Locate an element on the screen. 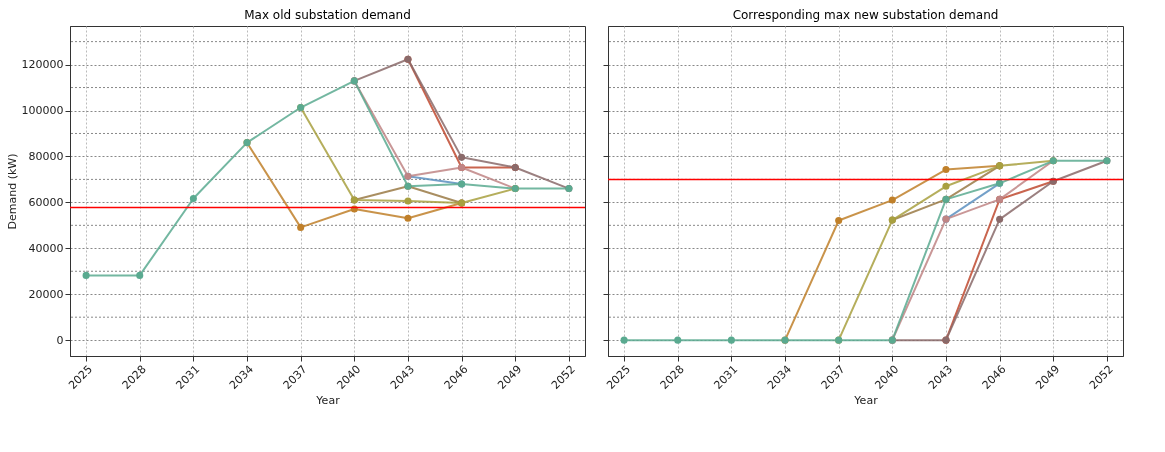 This screenshot has height=452, width=1165. chart-title: Corresponding max new substation demand is located at coordinates (865, 15).